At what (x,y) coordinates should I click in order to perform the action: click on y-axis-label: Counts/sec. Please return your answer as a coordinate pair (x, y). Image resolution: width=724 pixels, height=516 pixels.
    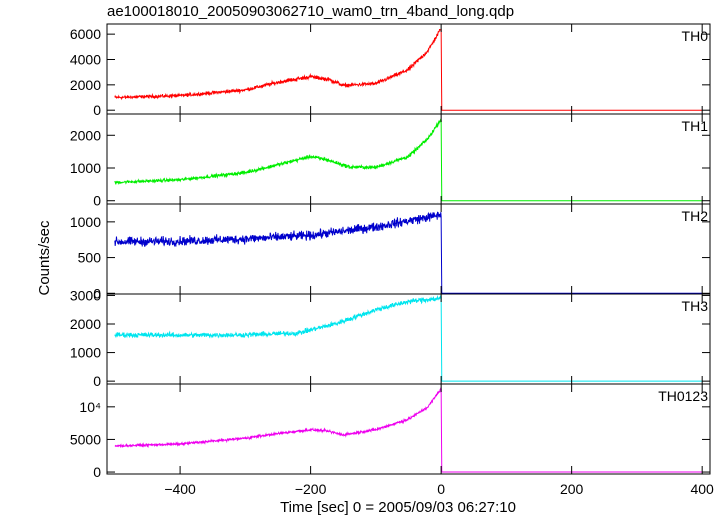
    Looking at the image, I should click on (44, 258).